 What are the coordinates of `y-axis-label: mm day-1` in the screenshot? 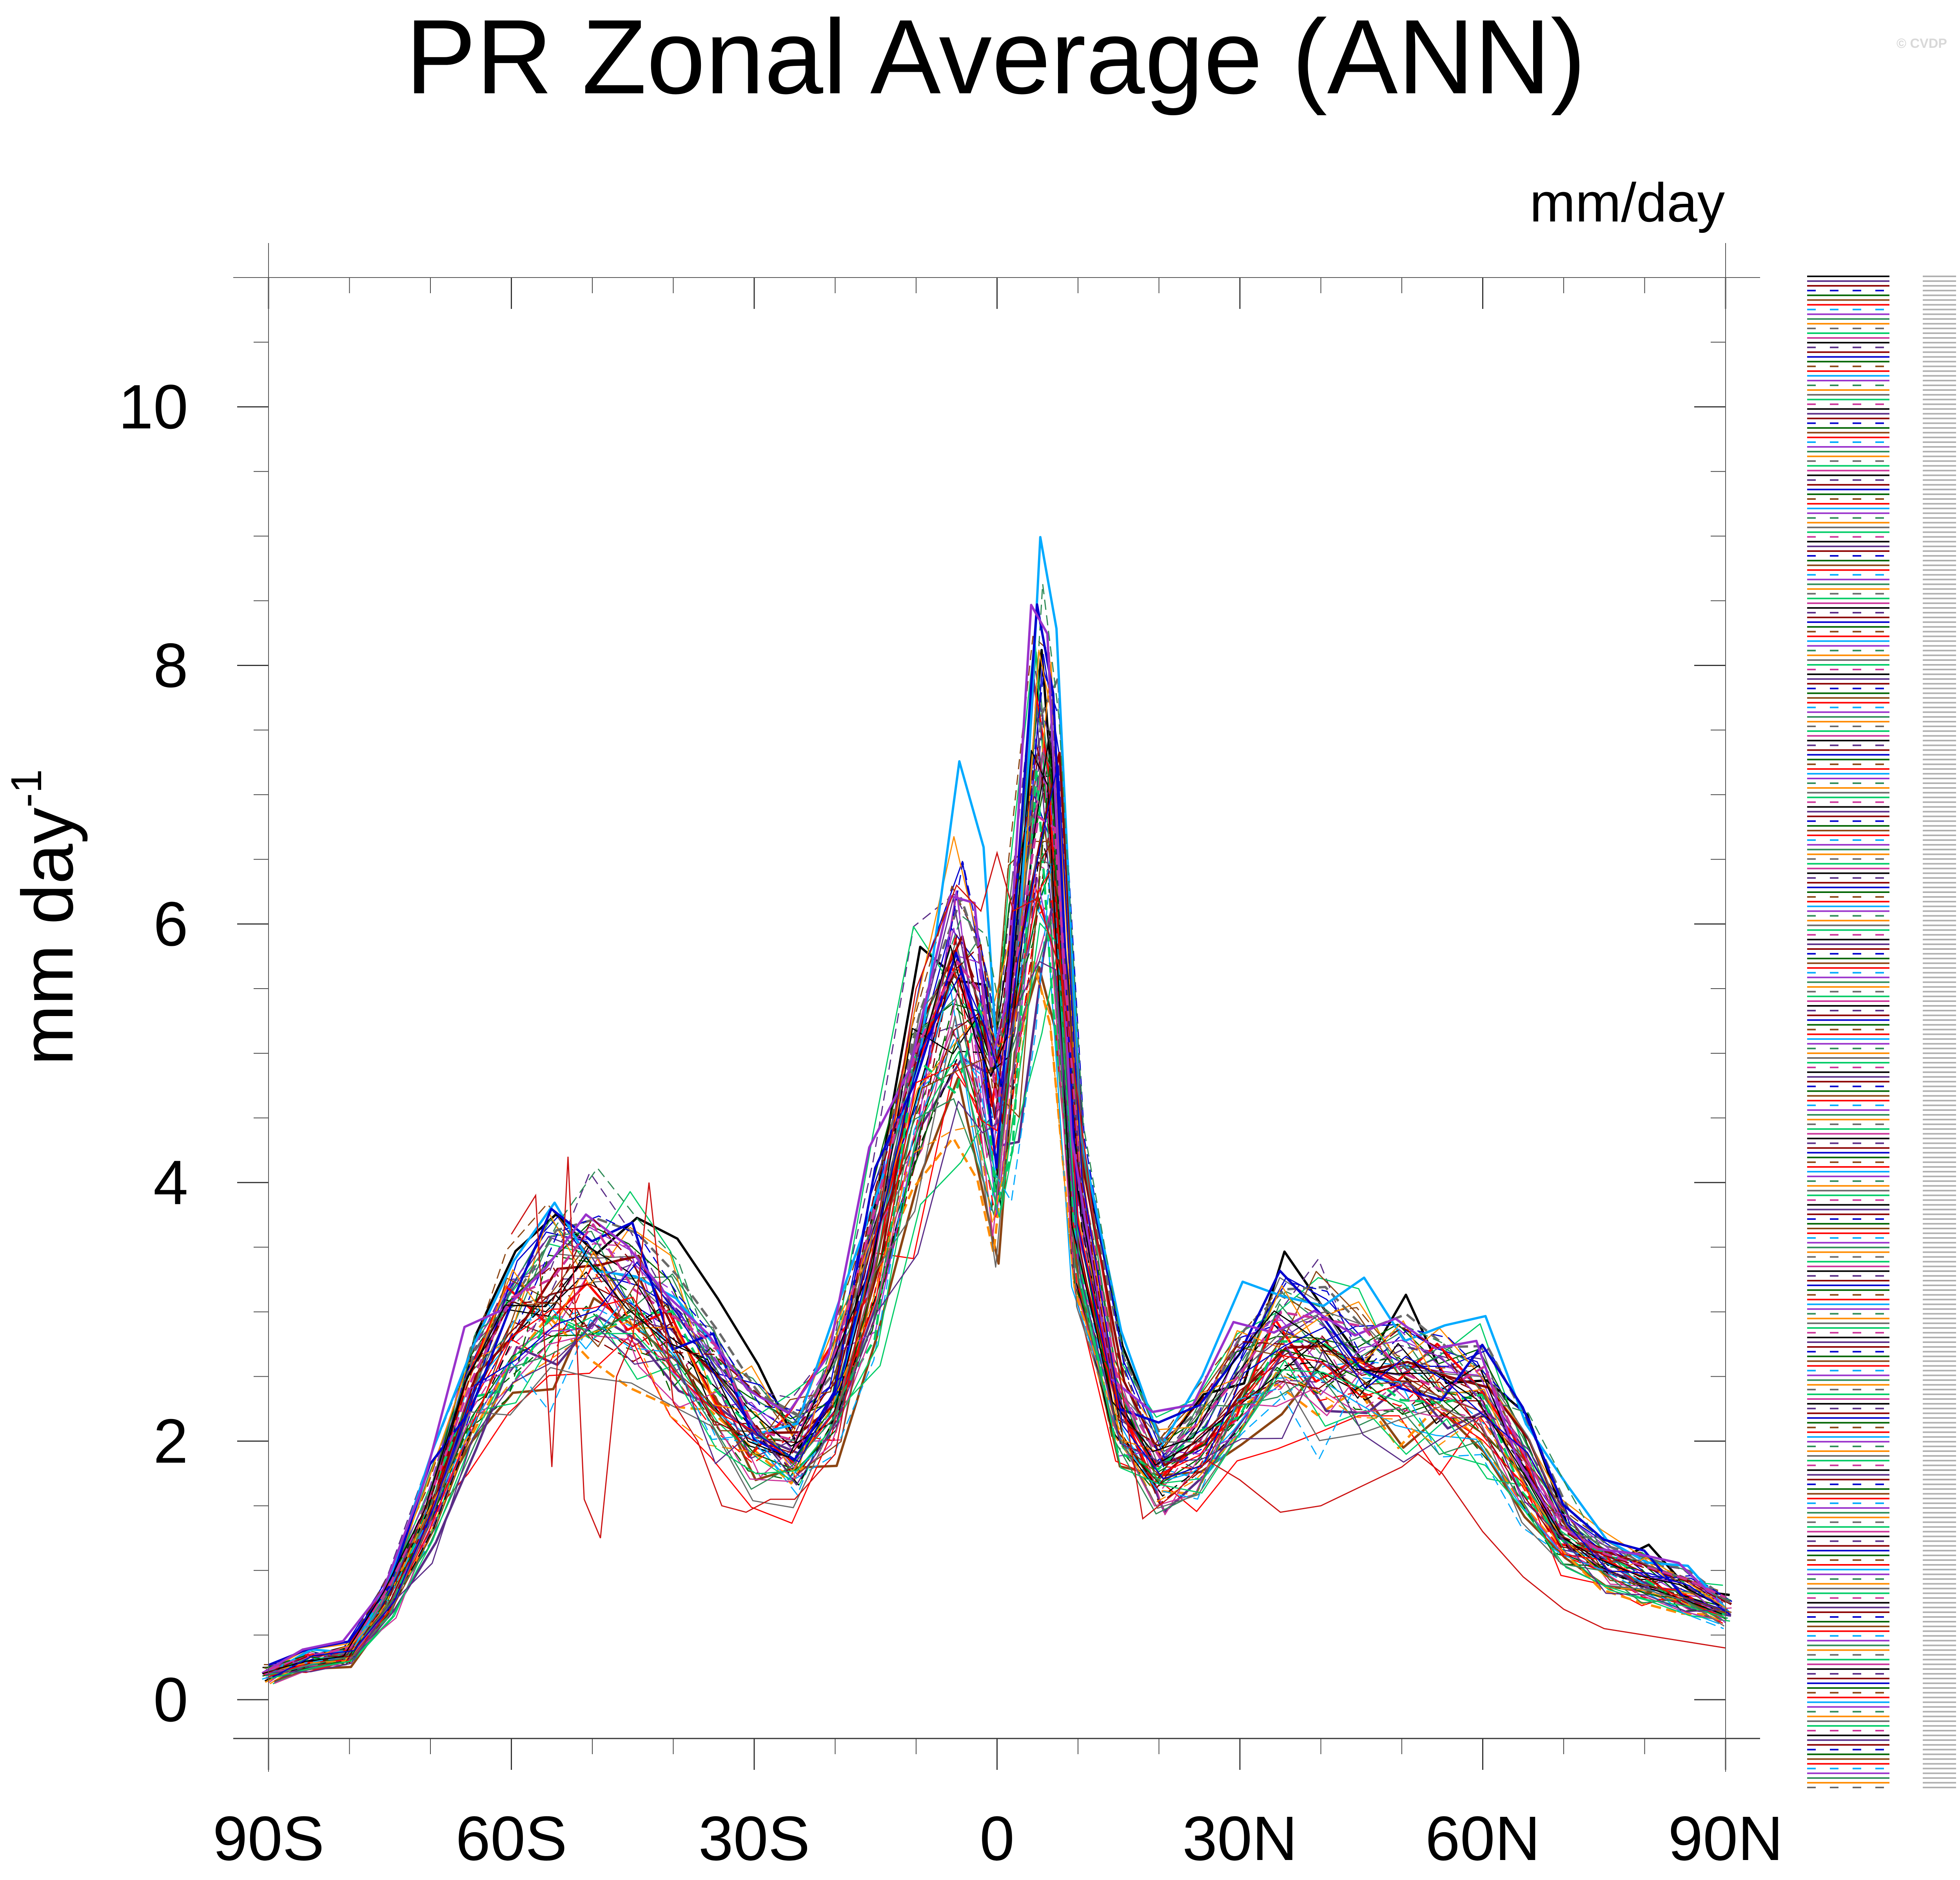 It's located at (45, 917).